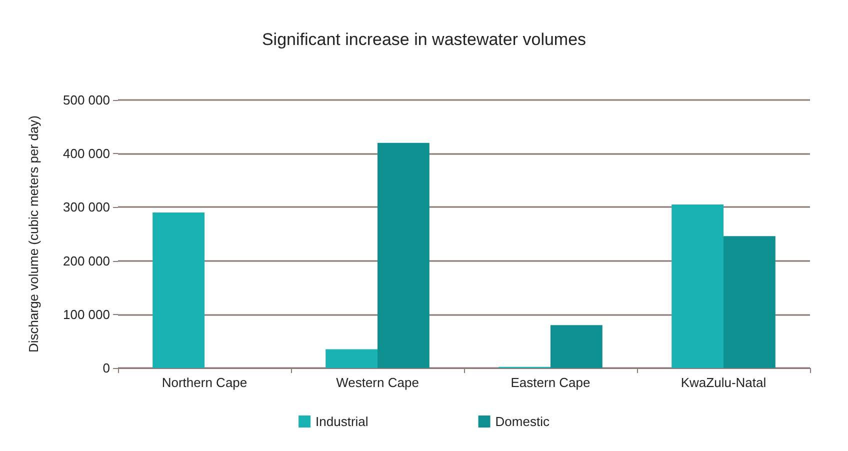  Describe the element at coordinates (723, 382) in the screenshot. I see `x-tick-label: KwaZulu-Natal` at that location.